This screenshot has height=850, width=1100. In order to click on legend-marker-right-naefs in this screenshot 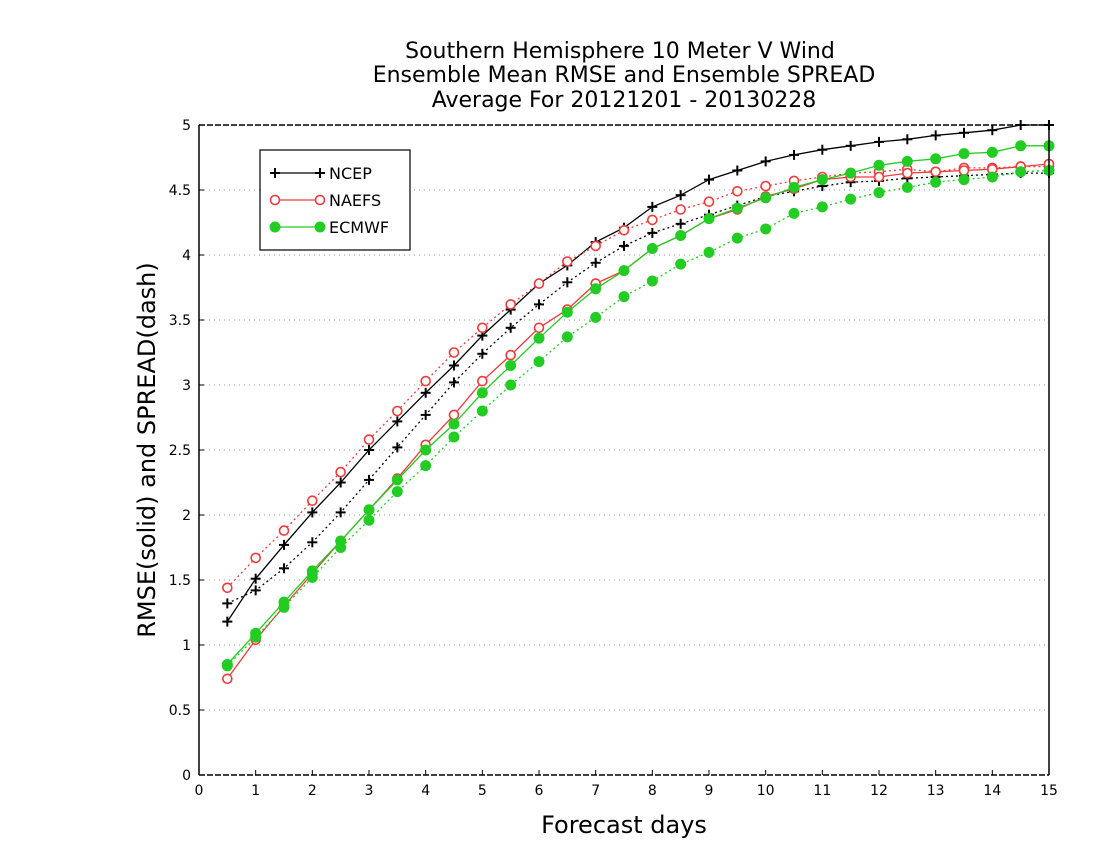, I will do `click(320, 200)`.